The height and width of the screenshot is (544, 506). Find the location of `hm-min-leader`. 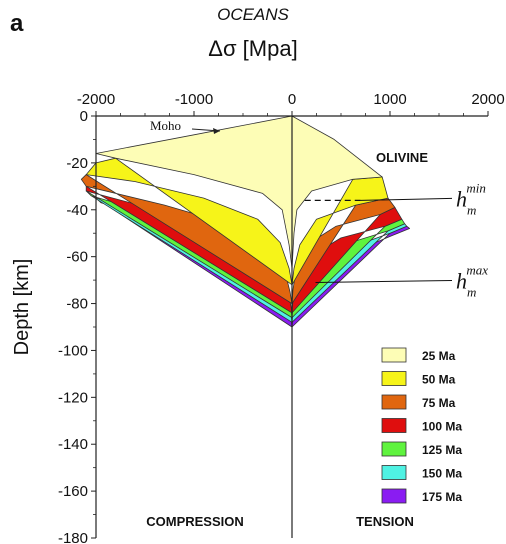

hm-min-leader is located at coordinates (406, 199).